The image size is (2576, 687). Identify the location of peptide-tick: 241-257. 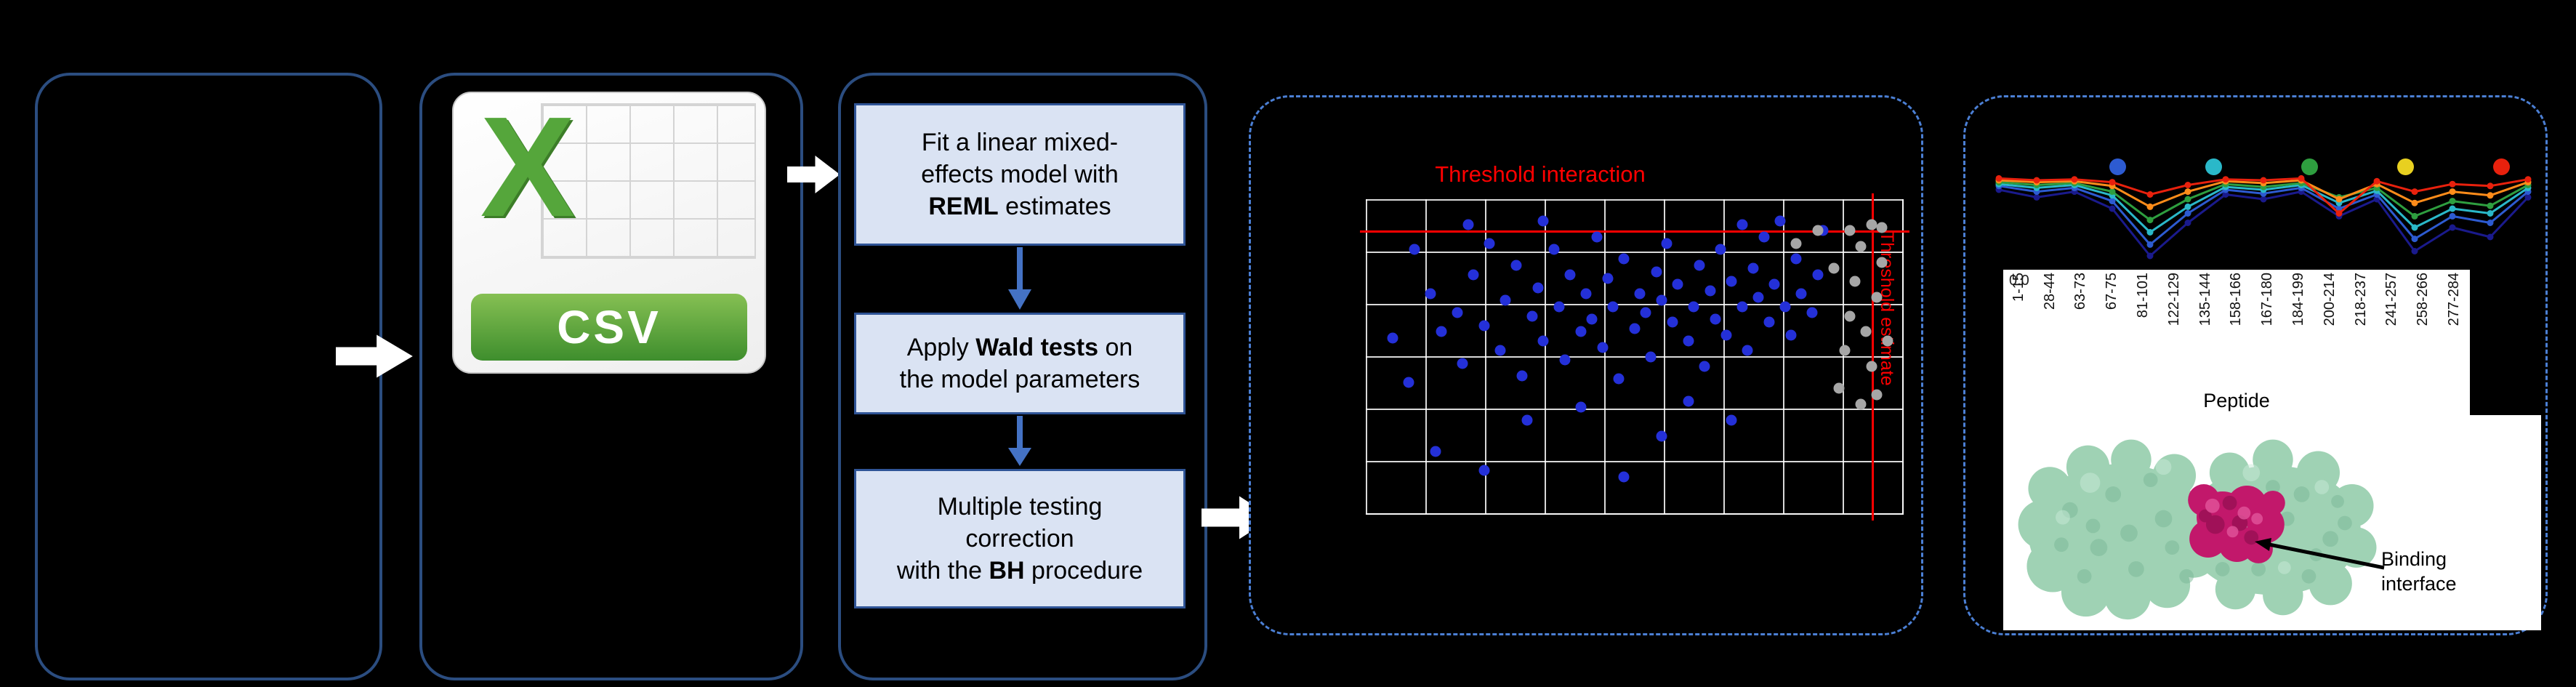
(2391, 299).